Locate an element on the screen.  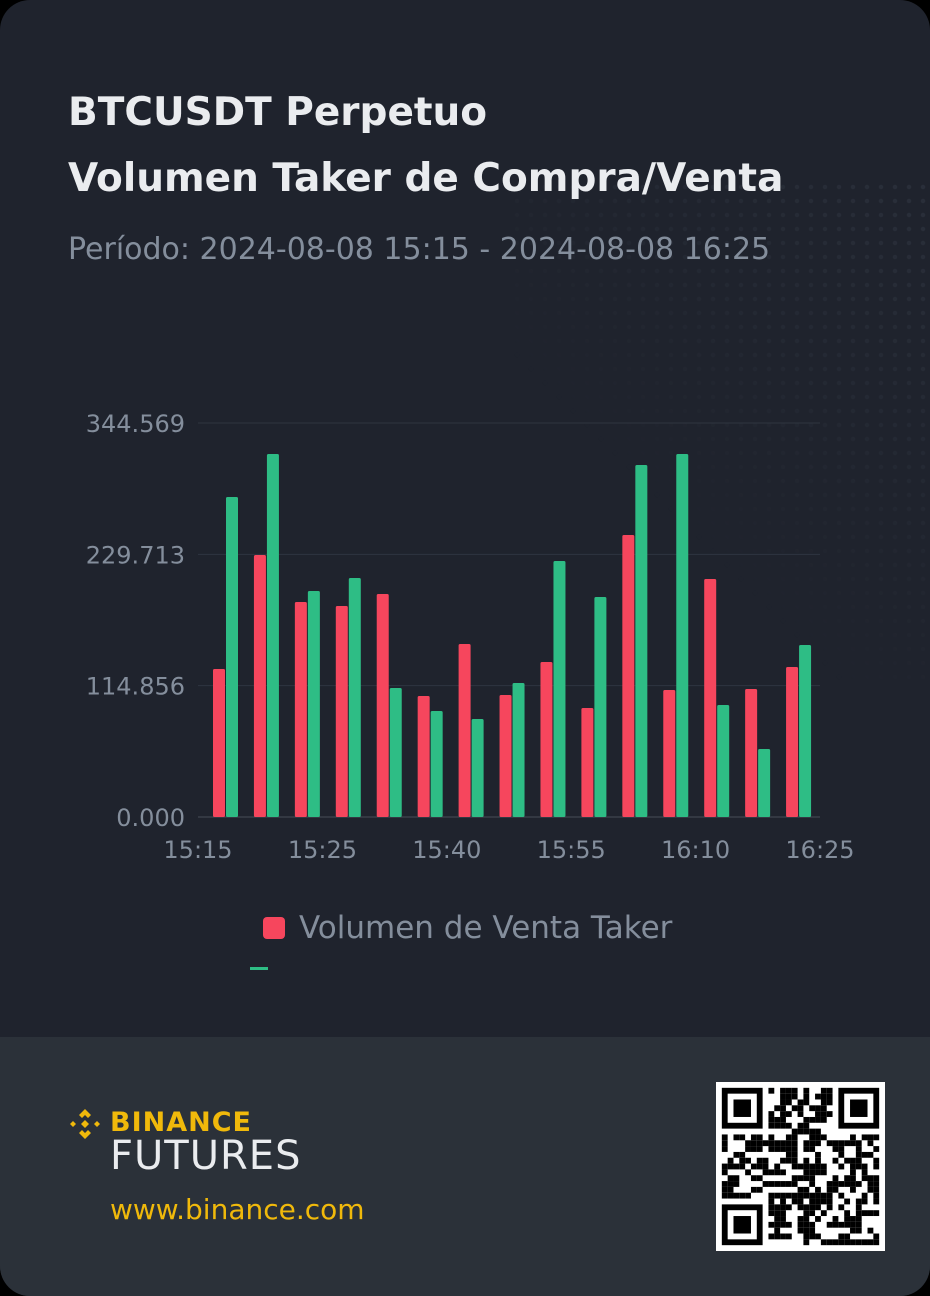
y-tick-label: 344.569 is located at coordinates (135, 424).